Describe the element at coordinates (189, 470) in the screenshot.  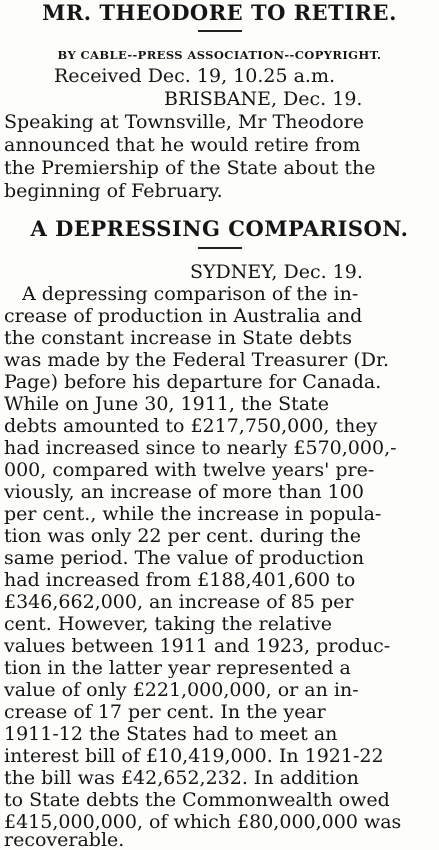
I see `body-line: 000, compared with twelve years' pre-` at that location.